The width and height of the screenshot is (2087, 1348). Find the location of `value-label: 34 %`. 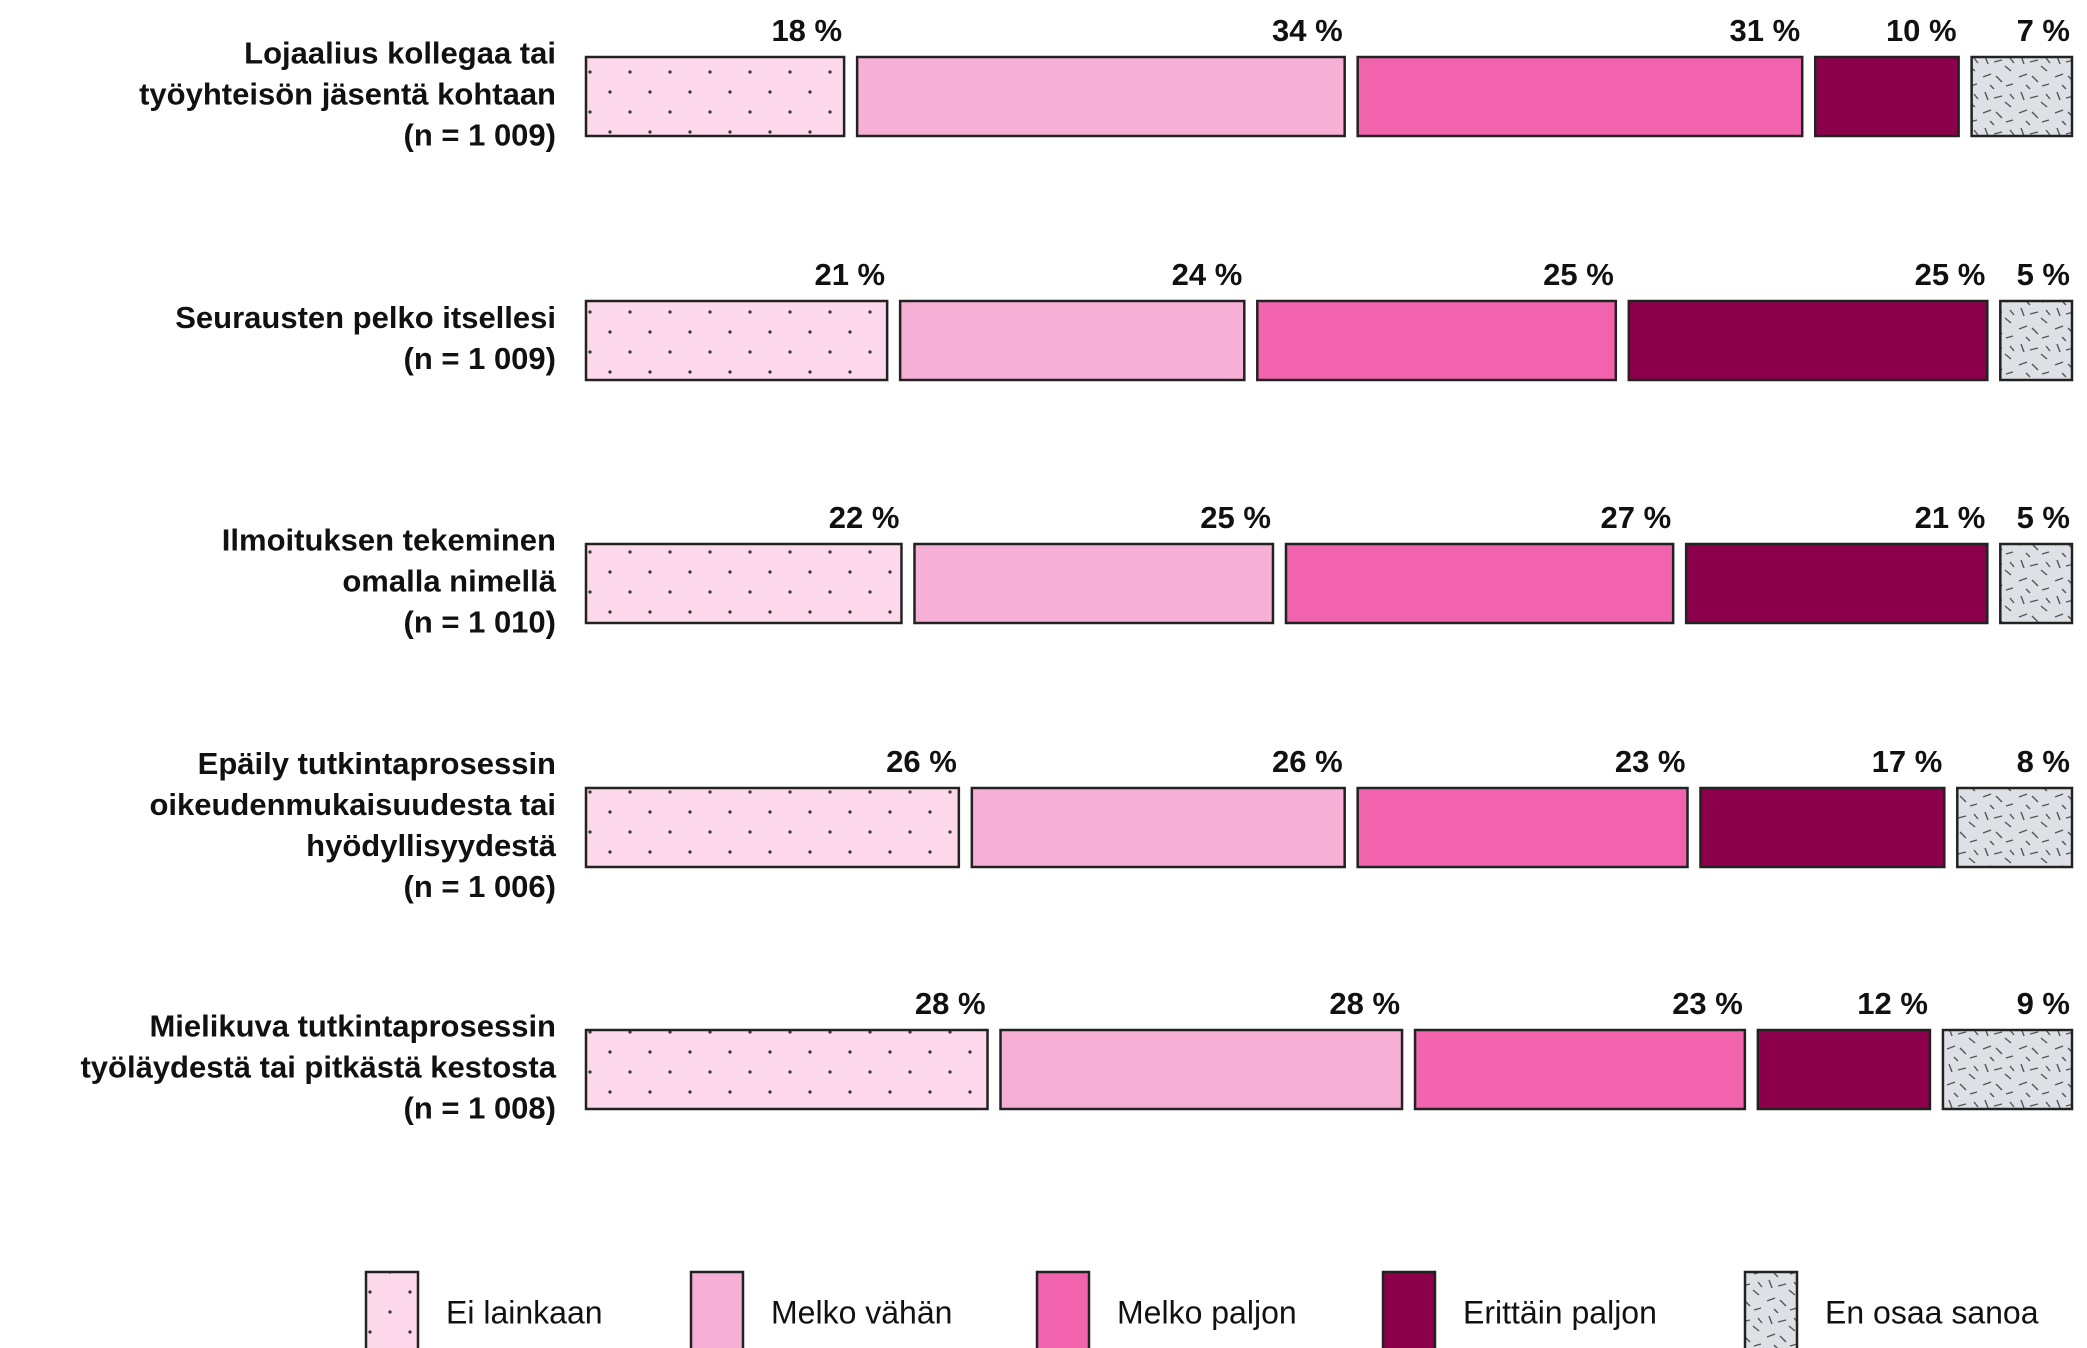

value-label: 34 % is located at coordinates (1307, 30).